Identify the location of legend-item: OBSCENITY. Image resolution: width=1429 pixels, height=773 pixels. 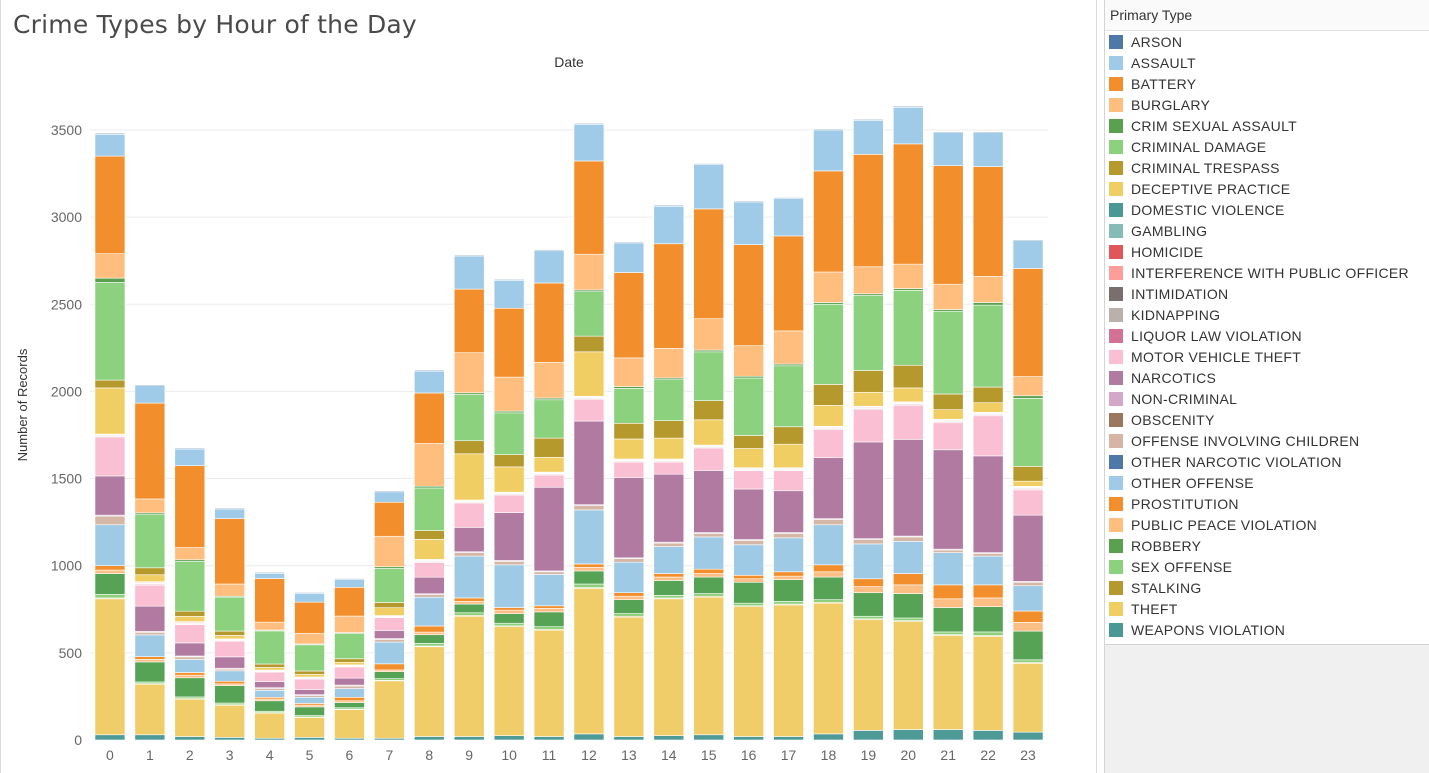
(1267, 419).